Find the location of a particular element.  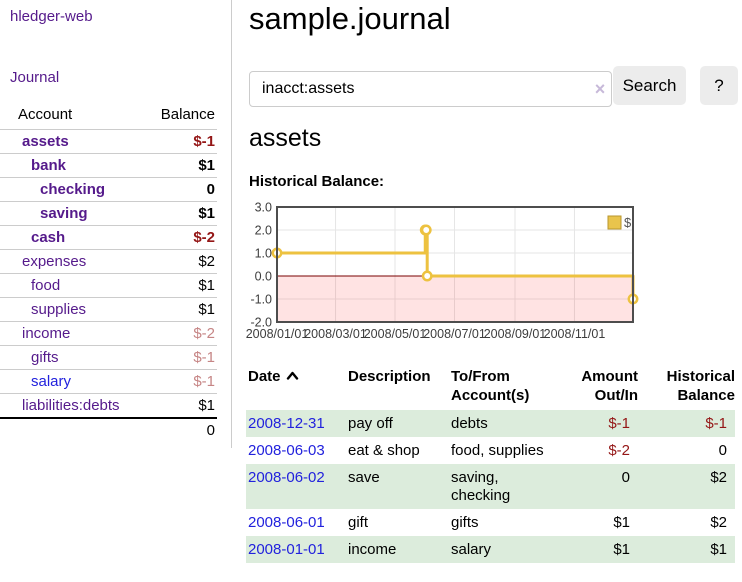

account-row: gifts $-1 is located at coordinates (108, 357).